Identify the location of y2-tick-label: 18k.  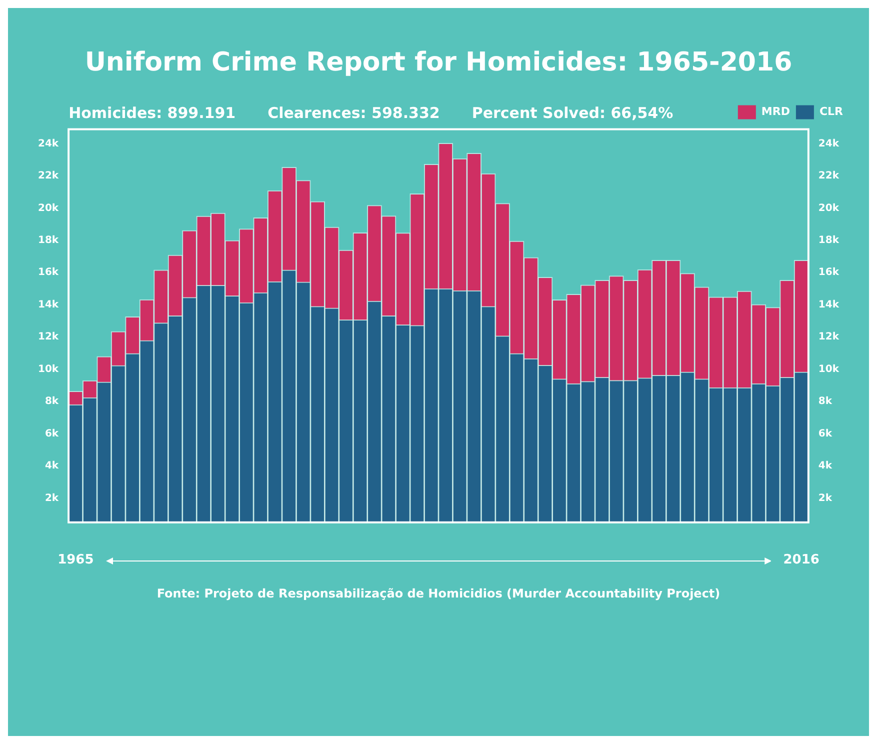
(829, 240).